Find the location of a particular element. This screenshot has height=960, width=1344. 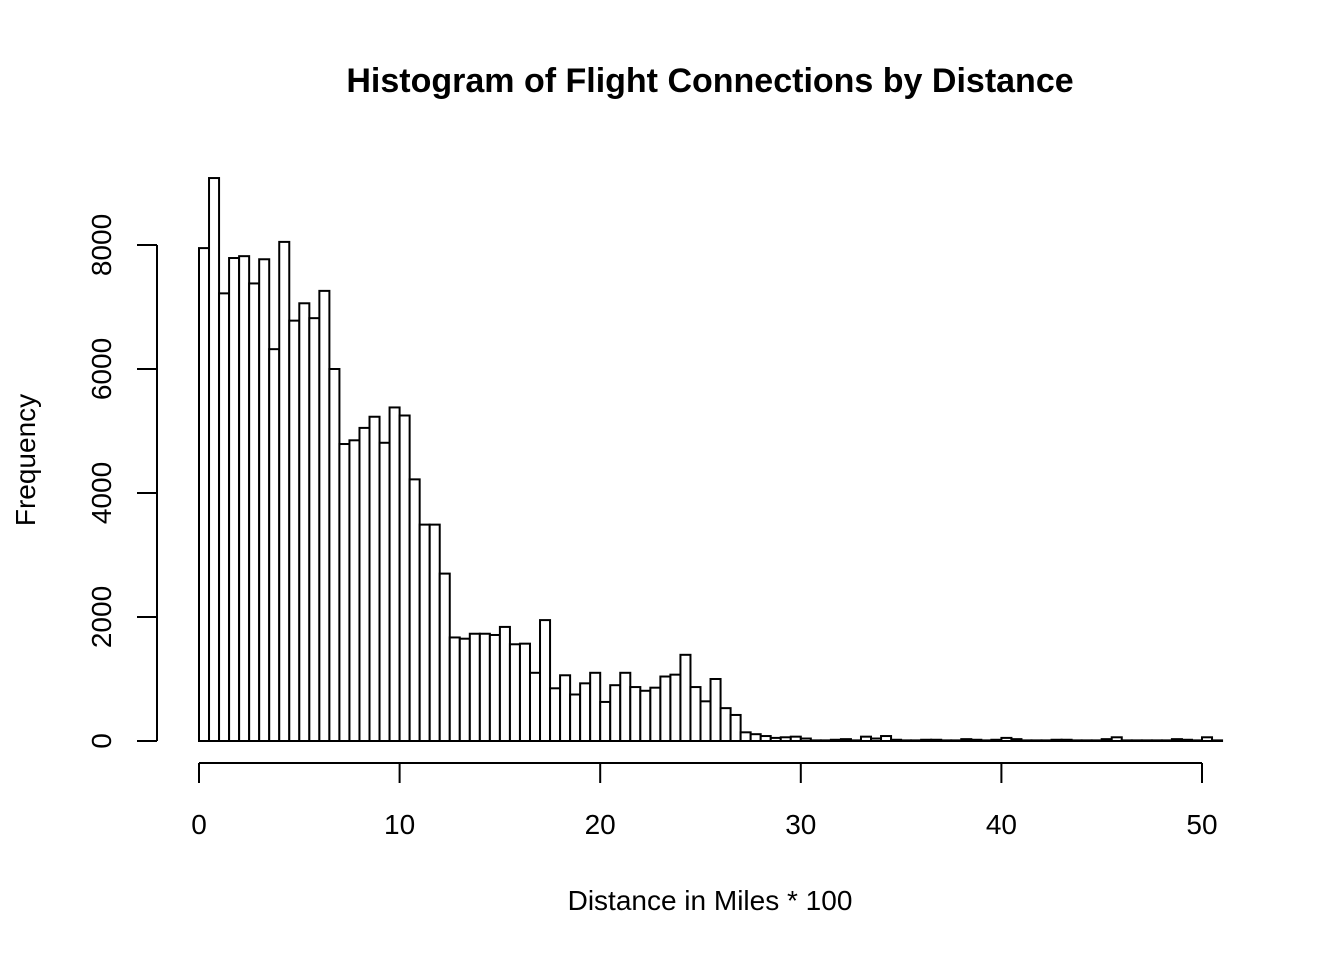

x-tick-label: 40 is located at coordinates (1001, 824).